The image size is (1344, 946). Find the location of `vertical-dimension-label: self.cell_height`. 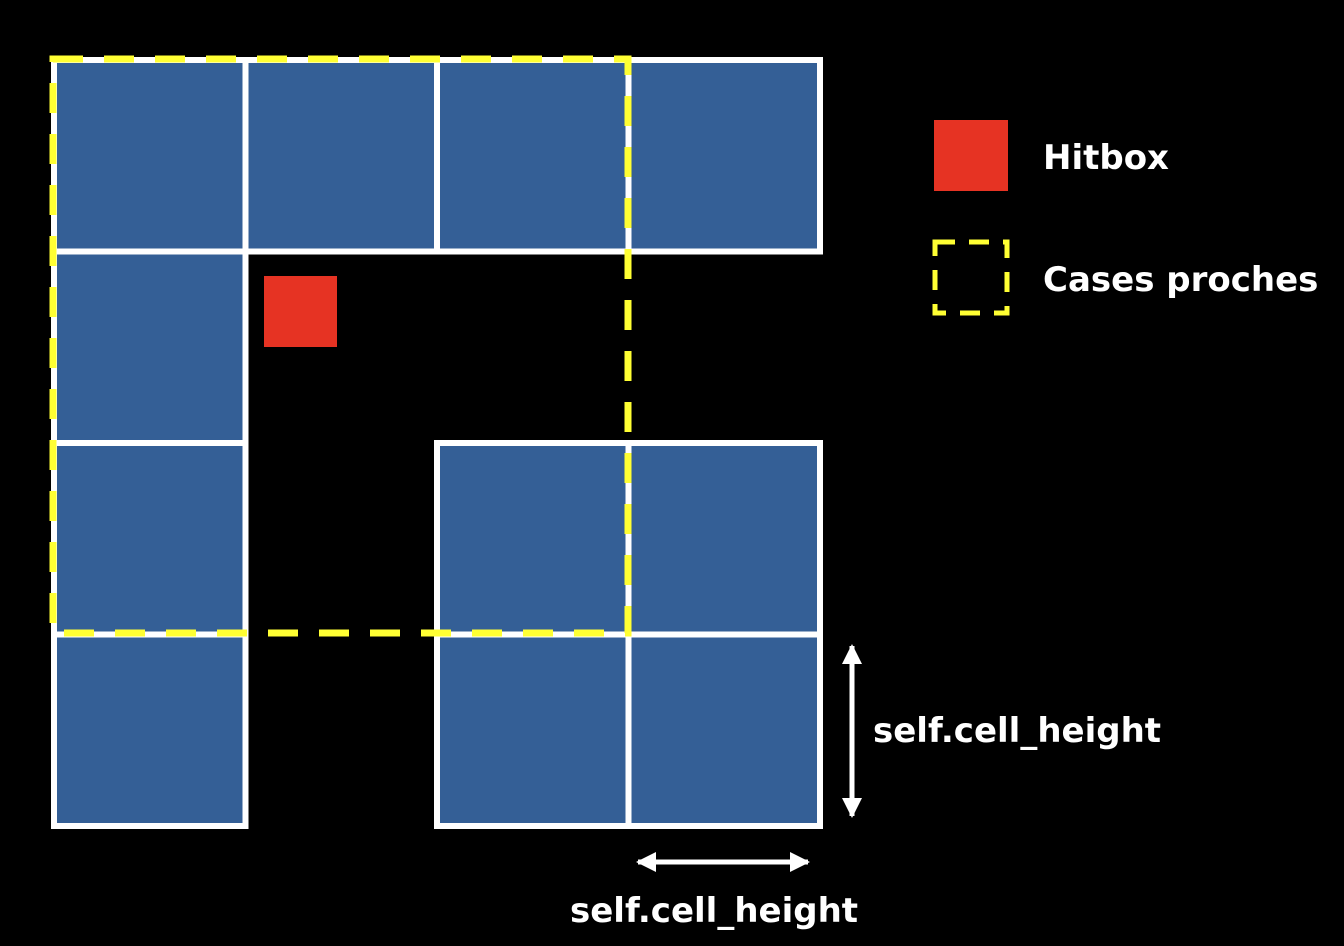

vertical-dimension-label: self.cell_height is located at coordinates (1017, 731).